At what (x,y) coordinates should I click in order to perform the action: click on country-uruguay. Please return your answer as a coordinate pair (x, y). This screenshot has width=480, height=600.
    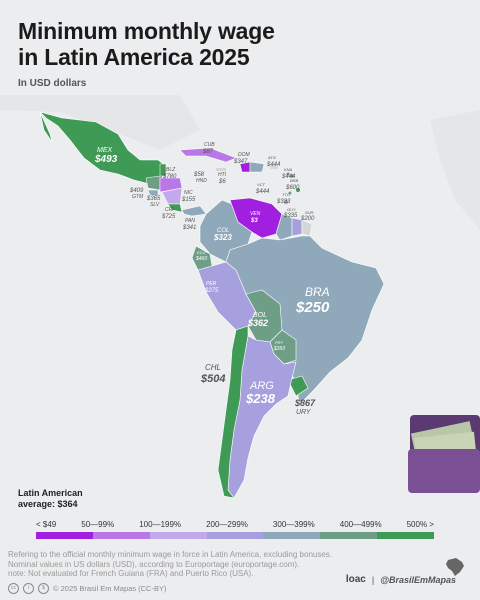
    Looking at the image, I should click on (298, 386).